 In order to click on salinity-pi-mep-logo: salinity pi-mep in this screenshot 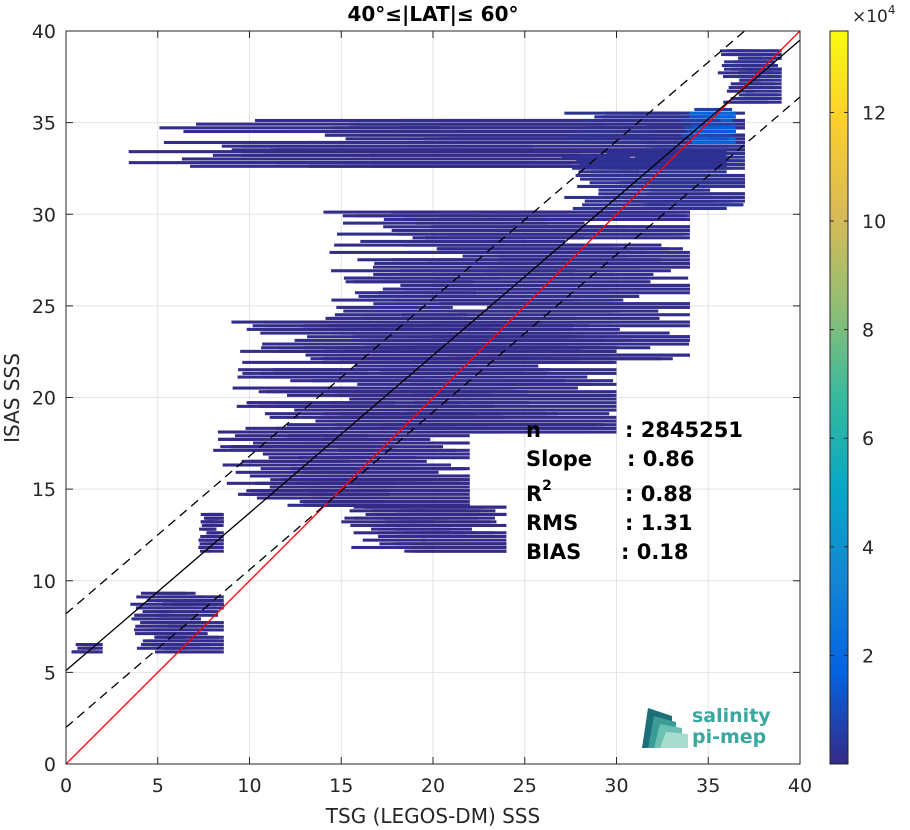, I will do `click(706, 726)`.